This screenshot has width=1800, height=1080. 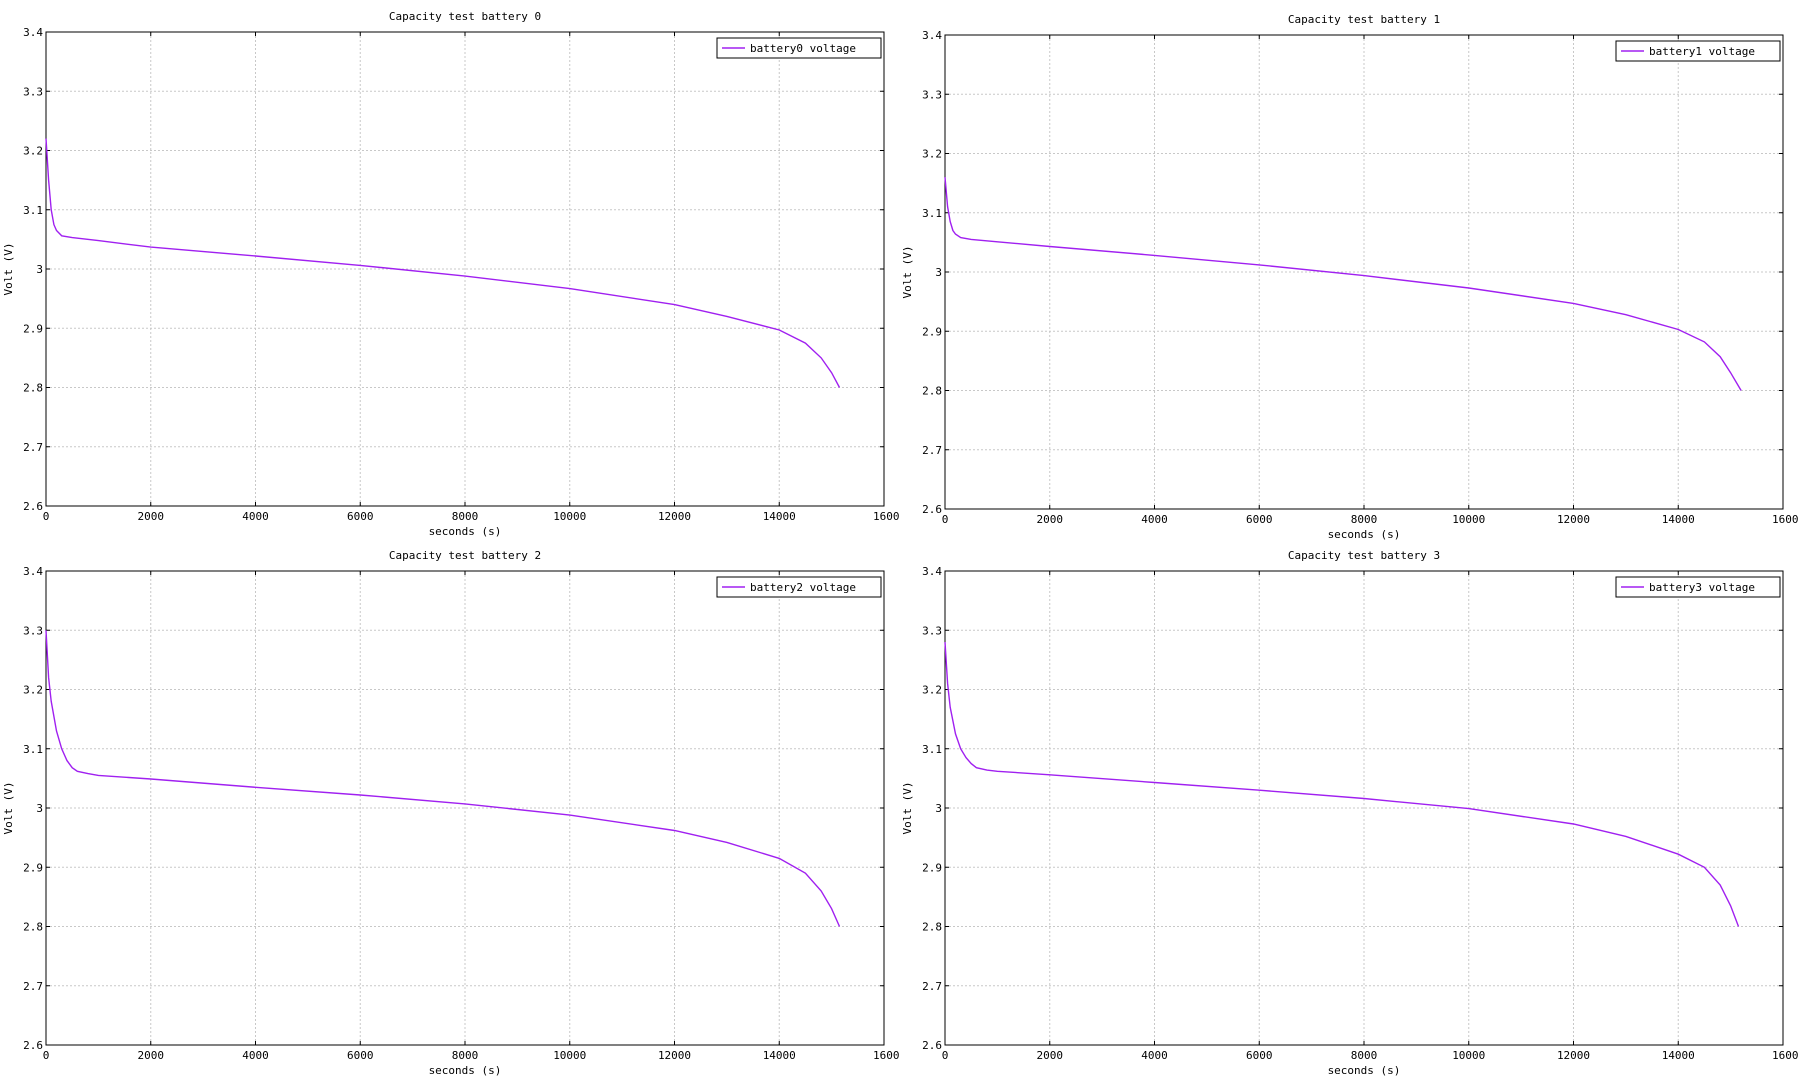 What do you see at coordinates (1364, 19) in the screenshot?
I see `chart-title: Capacity test battery 1` at bounding box center [1364, 19].